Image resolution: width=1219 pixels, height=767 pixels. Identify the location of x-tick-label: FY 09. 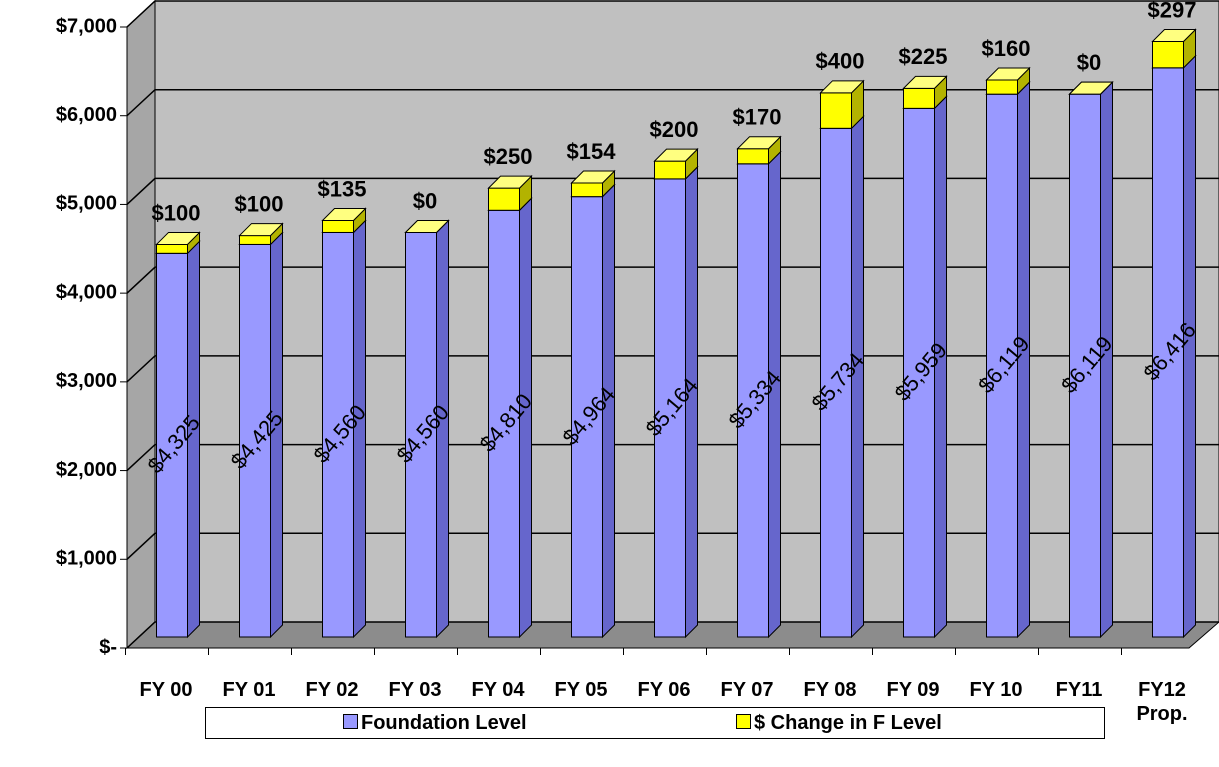
(913, 690).